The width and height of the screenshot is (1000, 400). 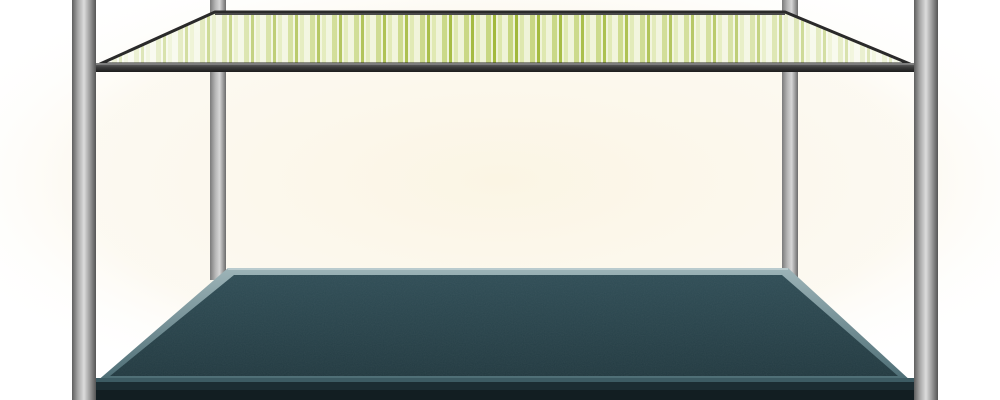 I want to click on front-right-pole, so click(x=926, y=200).